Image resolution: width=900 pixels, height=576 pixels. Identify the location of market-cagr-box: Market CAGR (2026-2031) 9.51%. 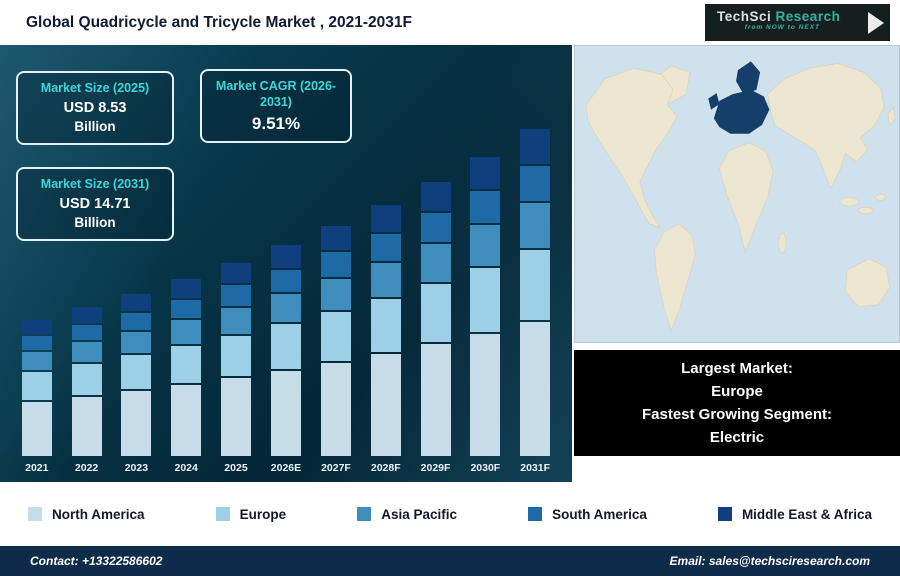
(276, 106).